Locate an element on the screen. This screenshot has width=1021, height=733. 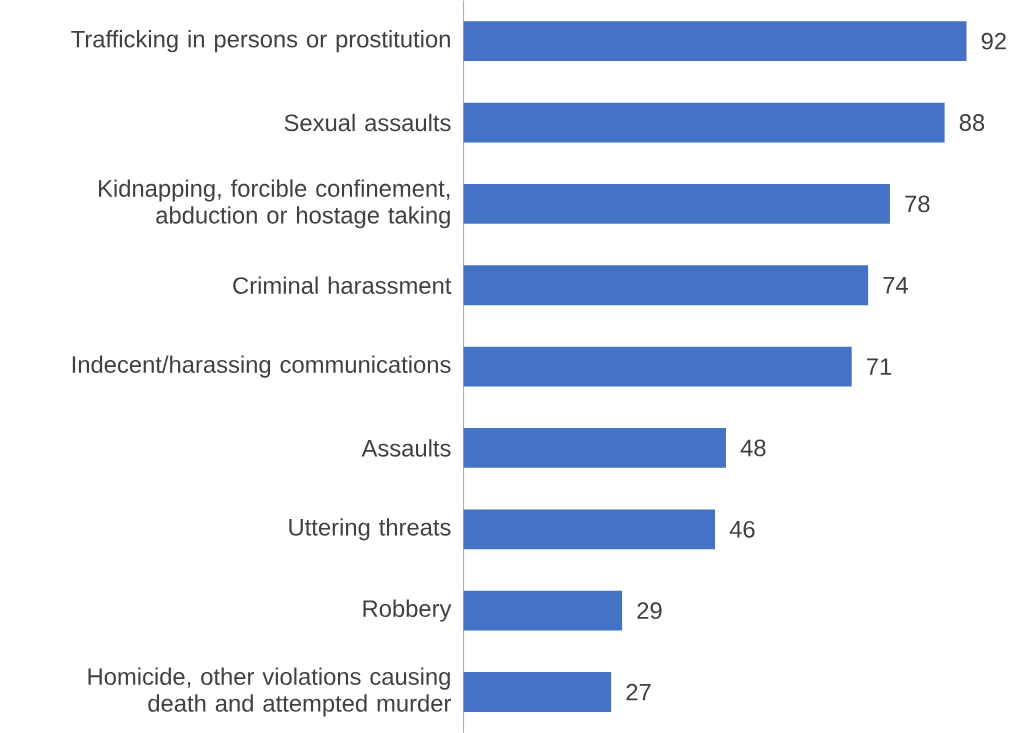
data-label: 48 is located at coordinates (753, 448).